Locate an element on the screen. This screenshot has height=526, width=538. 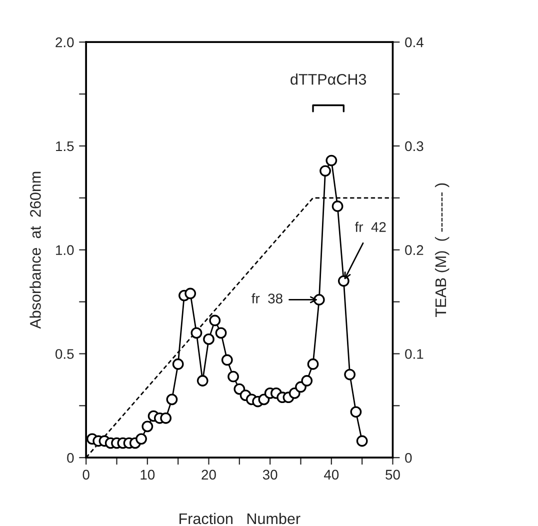
x-tick-label: 50 is located at coordinates (393, 475).